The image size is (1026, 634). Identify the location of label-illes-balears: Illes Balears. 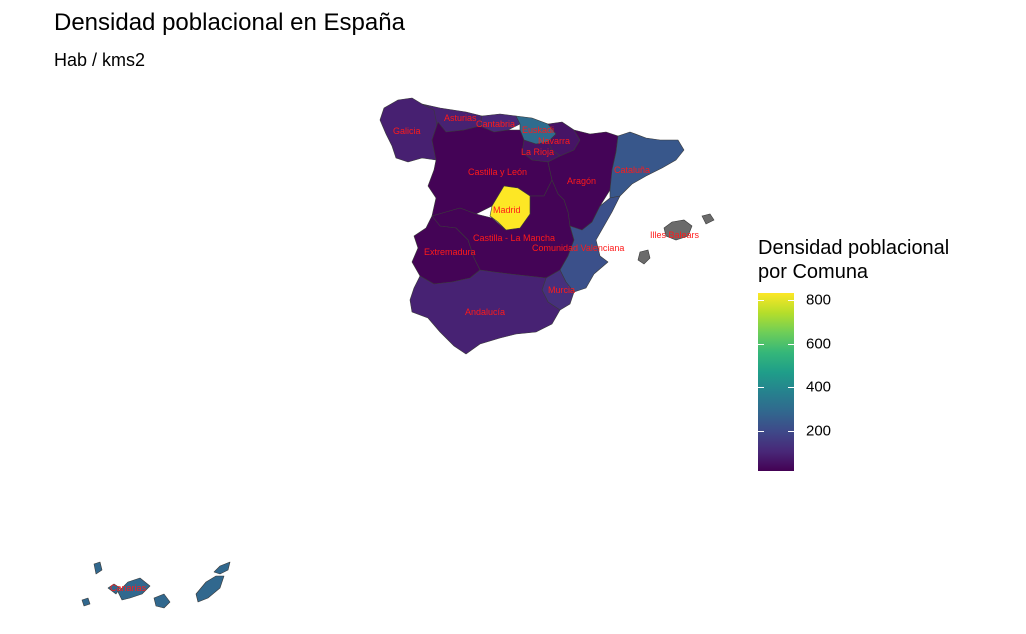
(675, 235).